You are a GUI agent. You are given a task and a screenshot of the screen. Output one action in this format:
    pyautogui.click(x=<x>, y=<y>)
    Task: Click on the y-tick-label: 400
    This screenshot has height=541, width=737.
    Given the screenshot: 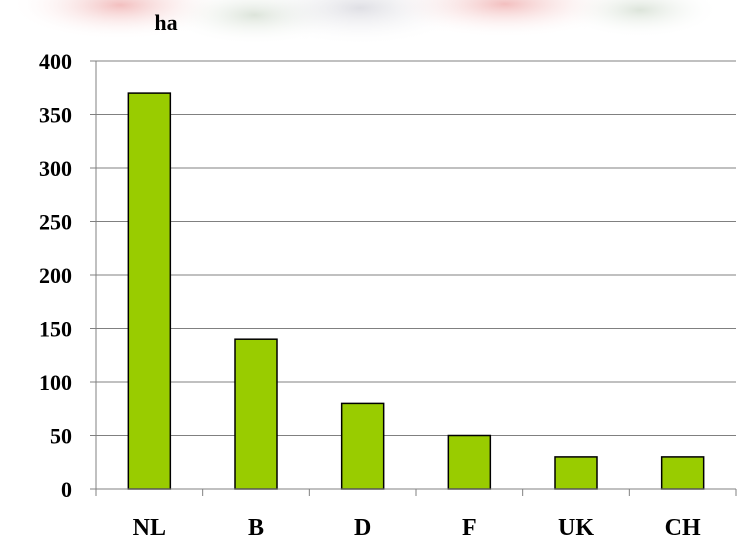 What is the action you would take?
    pyautogui.click(x=55, y=61)
    